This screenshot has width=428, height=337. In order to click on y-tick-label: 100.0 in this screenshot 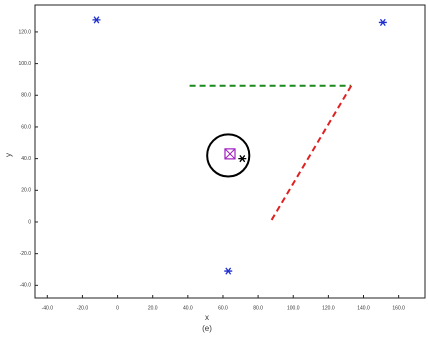, I will do `click(24, 64)`.